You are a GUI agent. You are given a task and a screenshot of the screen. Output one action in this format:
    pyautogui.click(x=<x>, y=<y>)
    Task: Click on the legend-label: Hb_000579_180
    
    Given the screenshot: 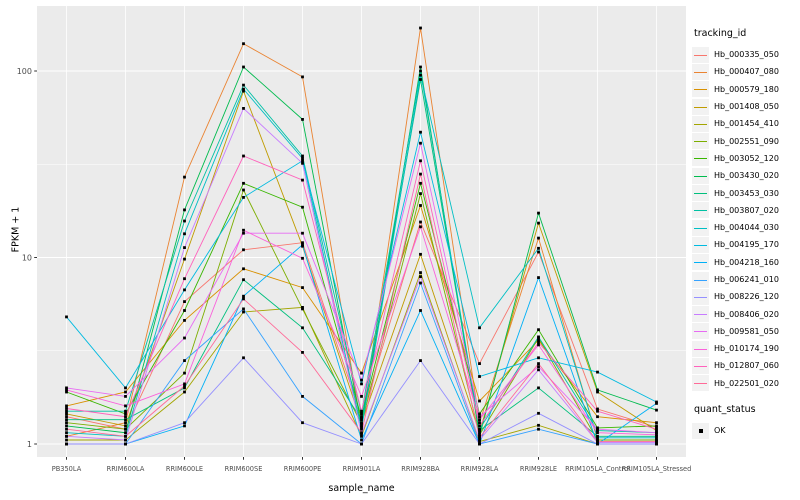 What is the action you would take?
    pyautogui.click(x=746, y=89)
    